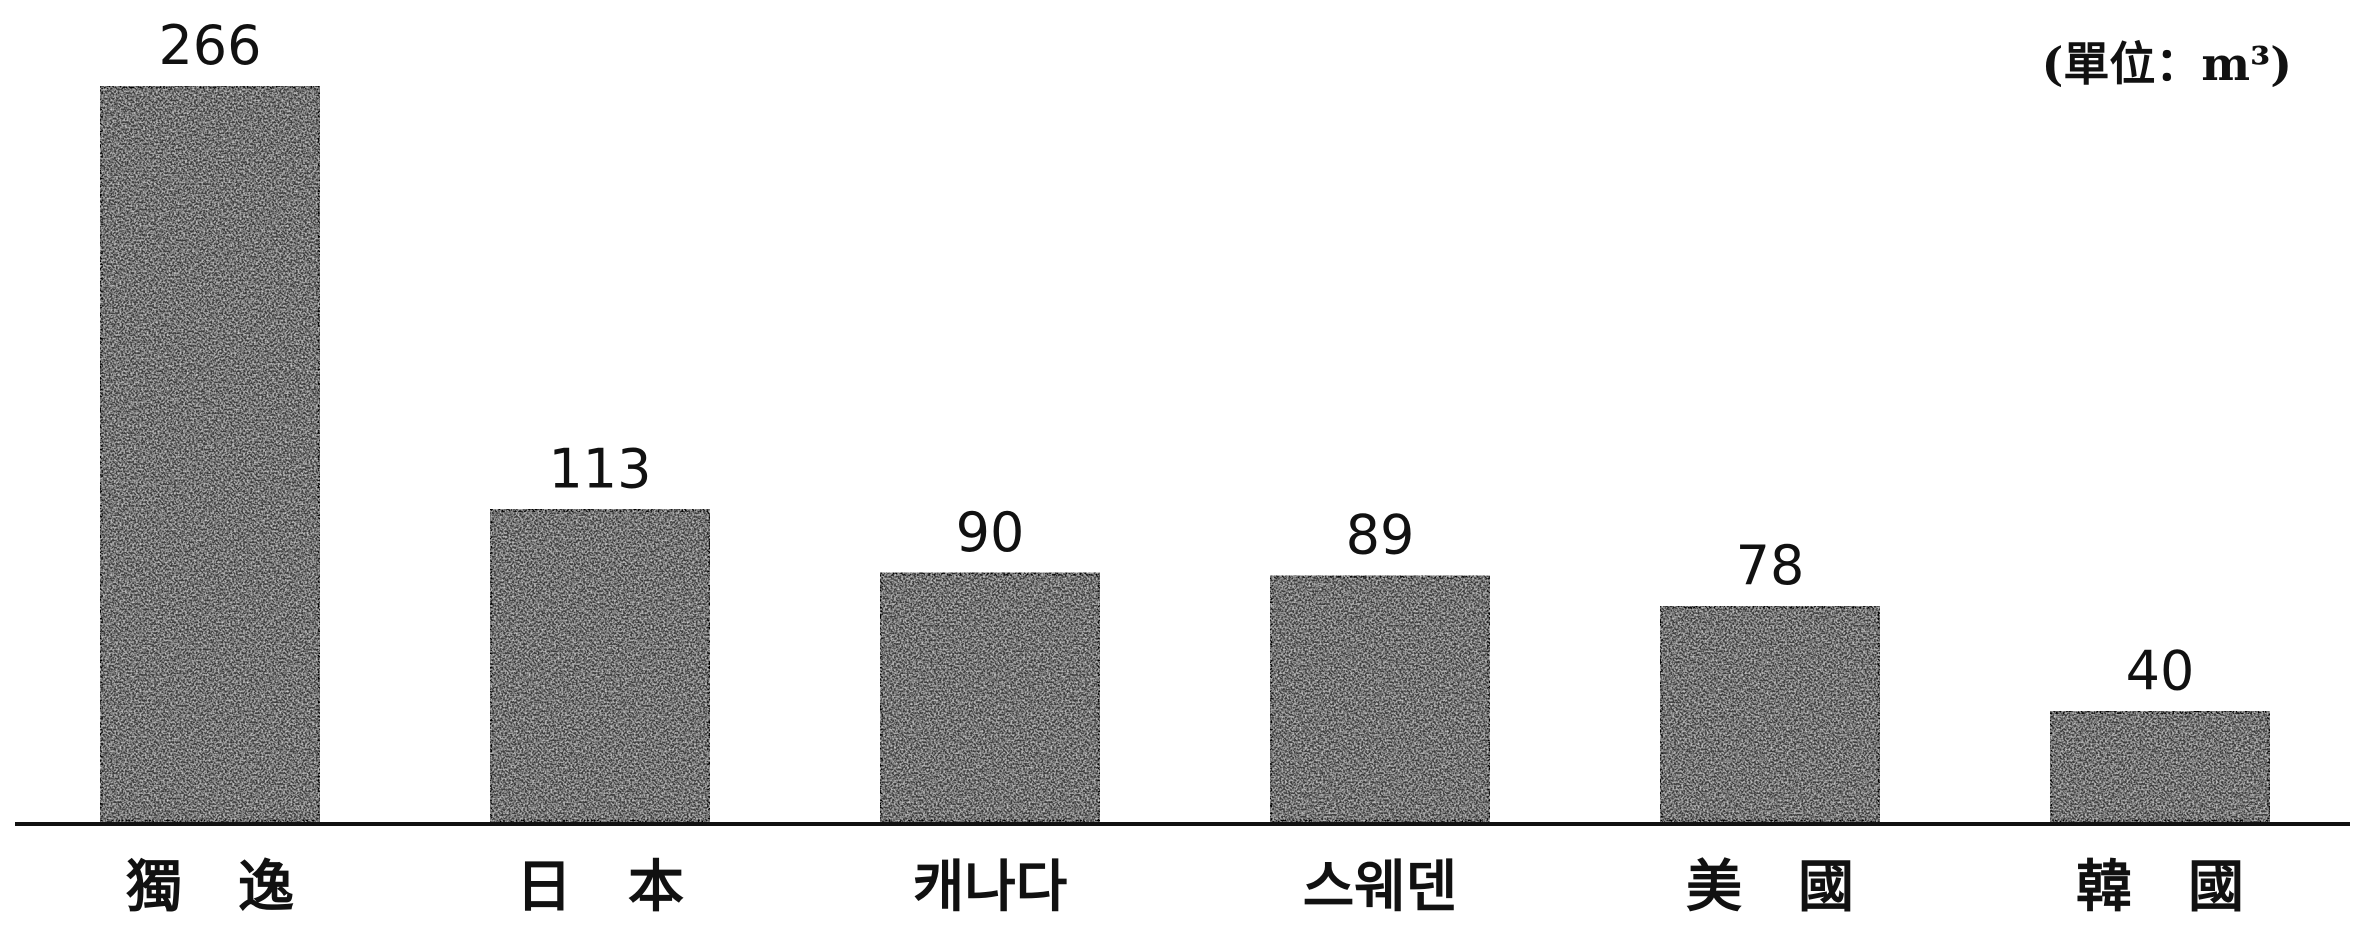 The width and height of the screenshot is (2362, 927). I want to click on value-label-5: 40, so click(2160, 670).